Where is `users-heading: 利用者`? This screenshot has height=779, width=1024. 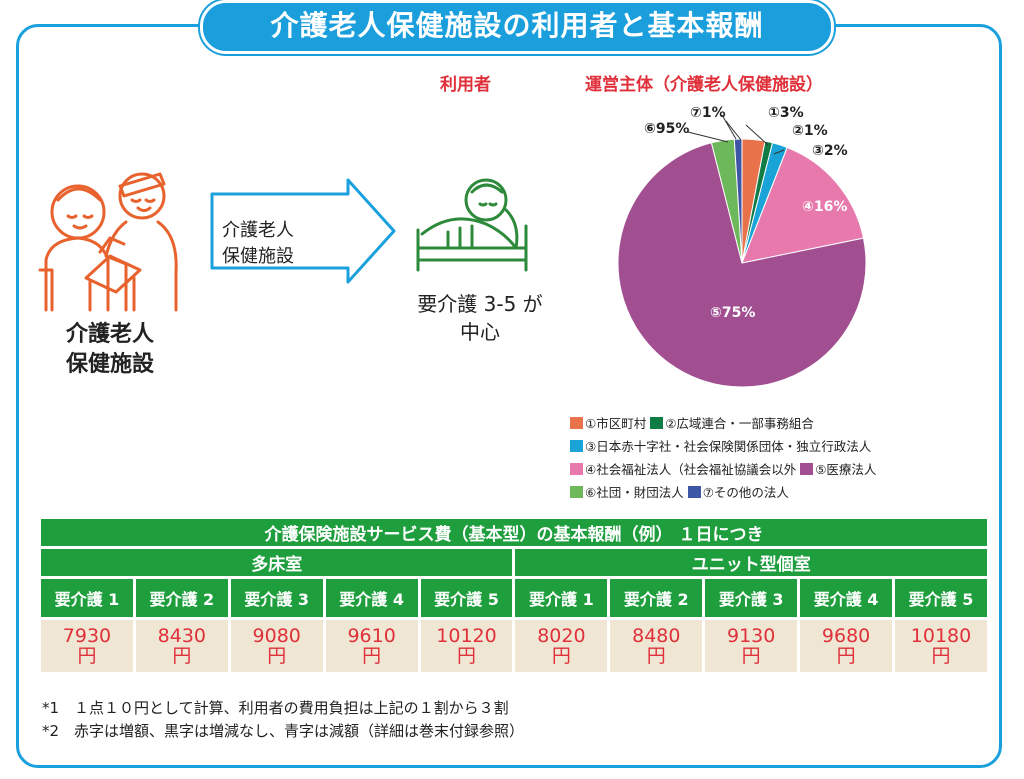 users-heading: 利用者 is located at coordinates (465, 85).